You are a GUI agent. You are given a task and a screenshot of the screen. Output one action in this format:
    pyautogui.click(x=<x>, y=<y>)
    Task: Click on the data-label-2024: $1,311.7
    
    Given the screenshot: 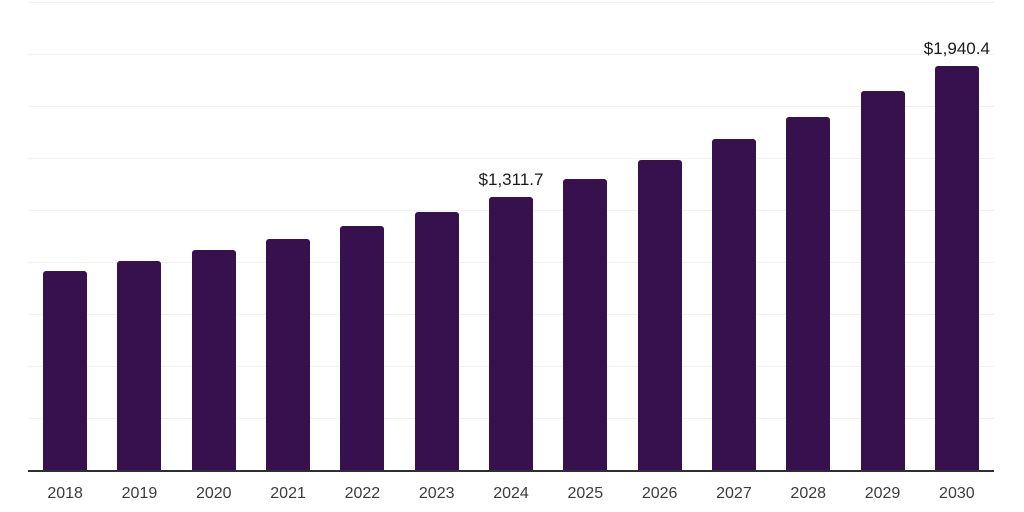 What is the action you would take?
    pyautogui.click(x=511, y=180)
    